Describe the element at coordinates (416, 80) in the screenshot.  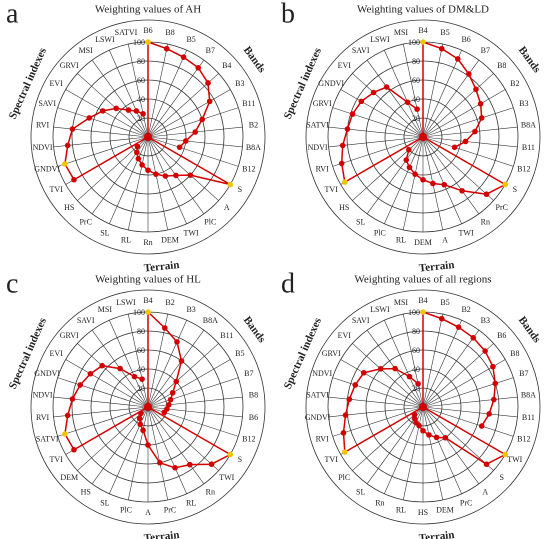
I see `r-tick-label: 60` at that location.